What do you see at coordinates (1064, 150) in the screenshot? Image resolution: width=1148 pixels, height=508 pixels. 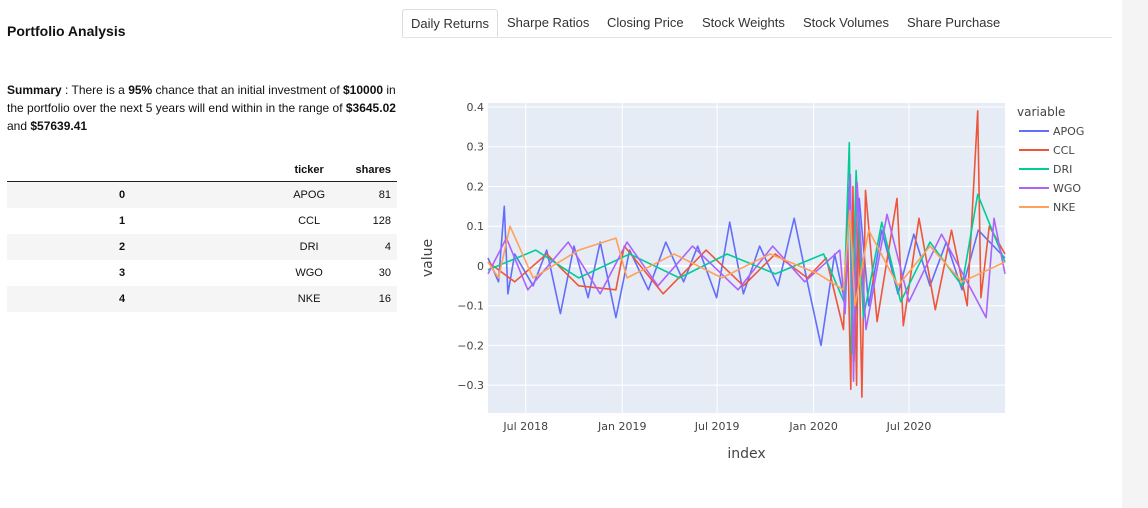 I see `legend-item-ccl: CCL` at bounding box center [1064, 150].